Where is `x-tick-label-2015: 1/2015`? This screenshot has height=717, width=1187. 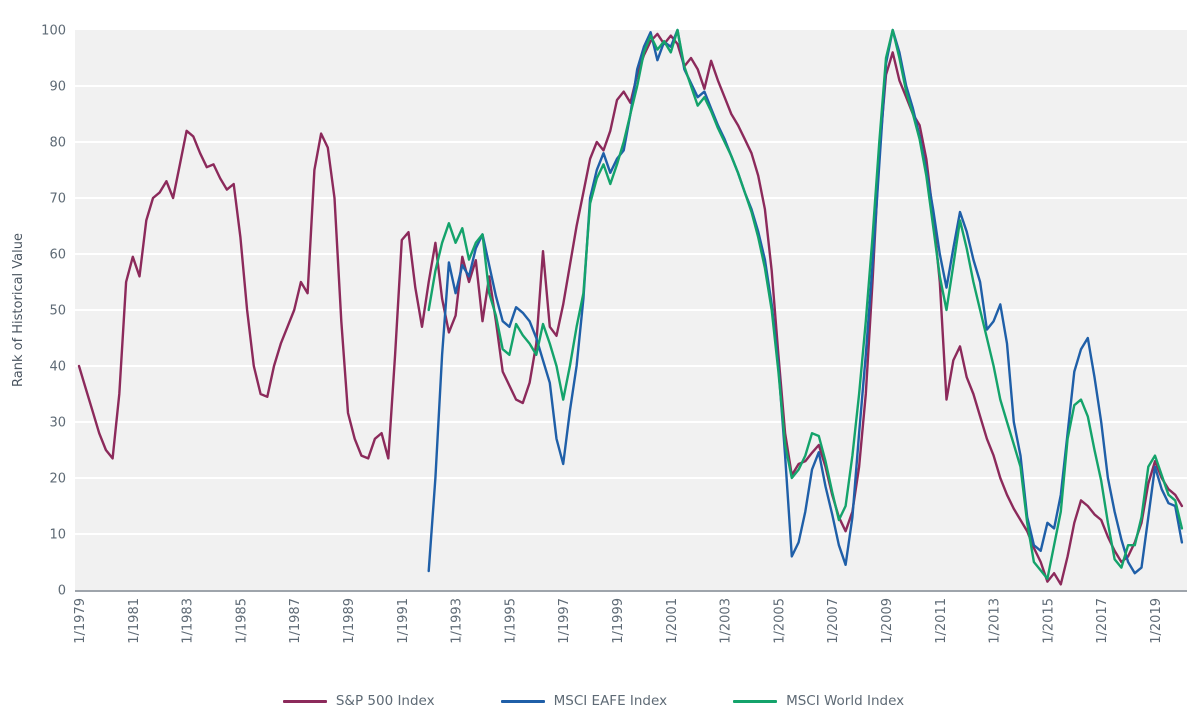
x-tick-label-2015: 1/2015 is located at coordinates (1048, 621).